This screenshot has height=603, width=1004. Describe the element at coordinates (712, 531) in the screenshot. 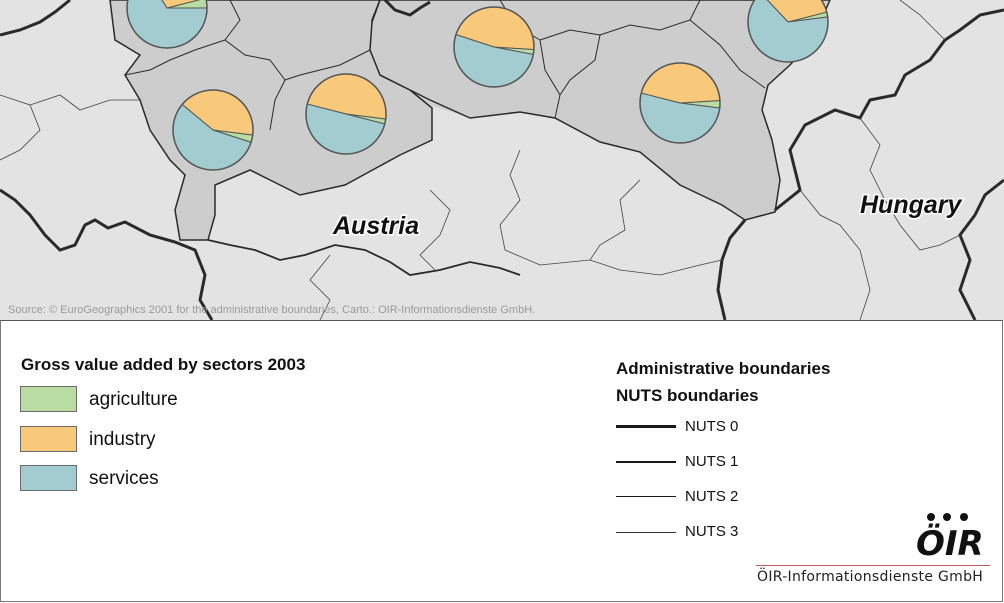

I see `nuts3-label: NUTS 3` at that location.